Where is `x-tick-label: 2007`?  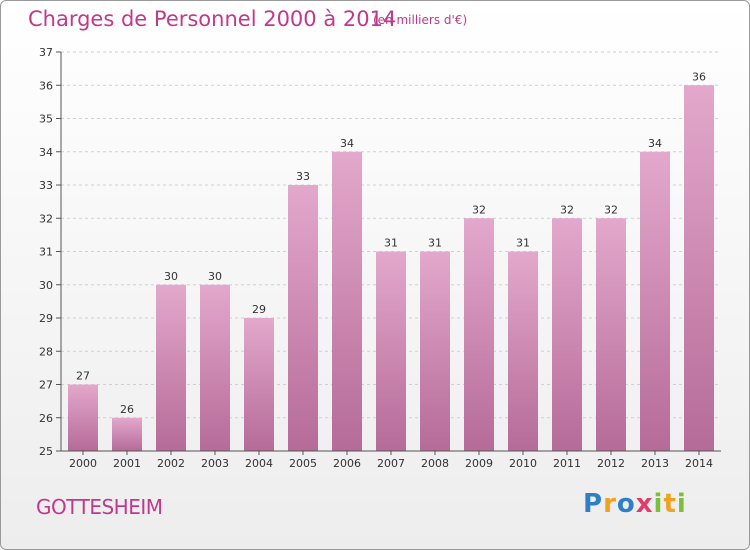
x-tick-label: 2007 is located at coordinates (391, 463).